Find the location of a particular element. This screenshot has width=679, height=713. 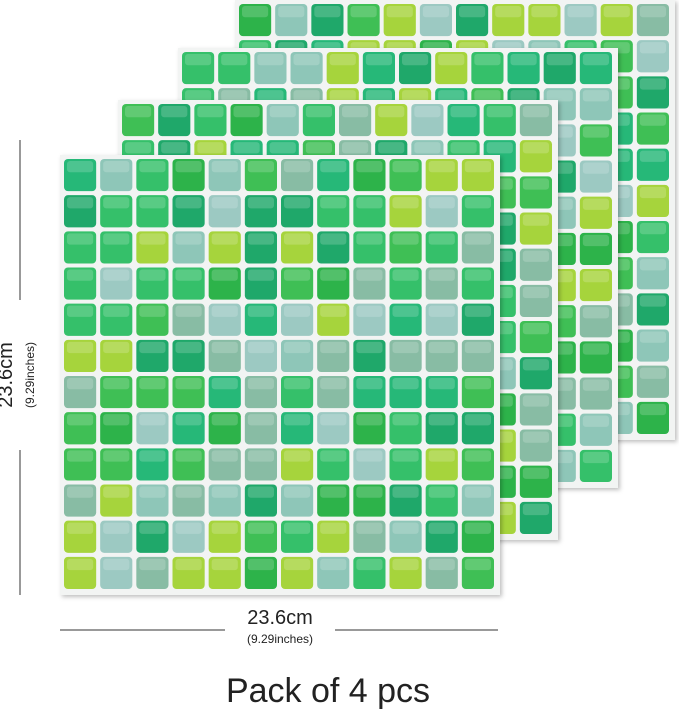

width-metric: 23.6cm is located at coordinates (280, 618).